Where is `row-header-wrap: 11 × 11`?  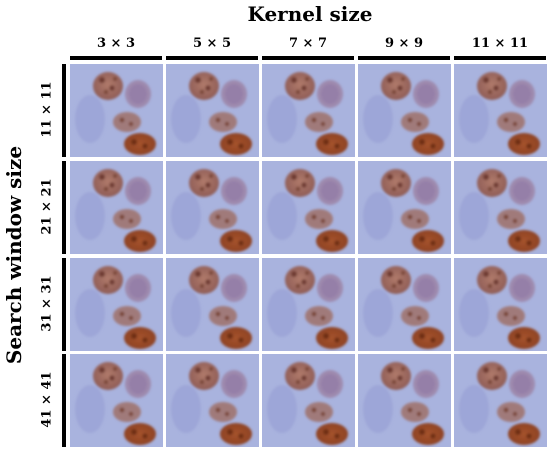
row-header-wrap: 11 × 11 is located at coordinates (47, 109).